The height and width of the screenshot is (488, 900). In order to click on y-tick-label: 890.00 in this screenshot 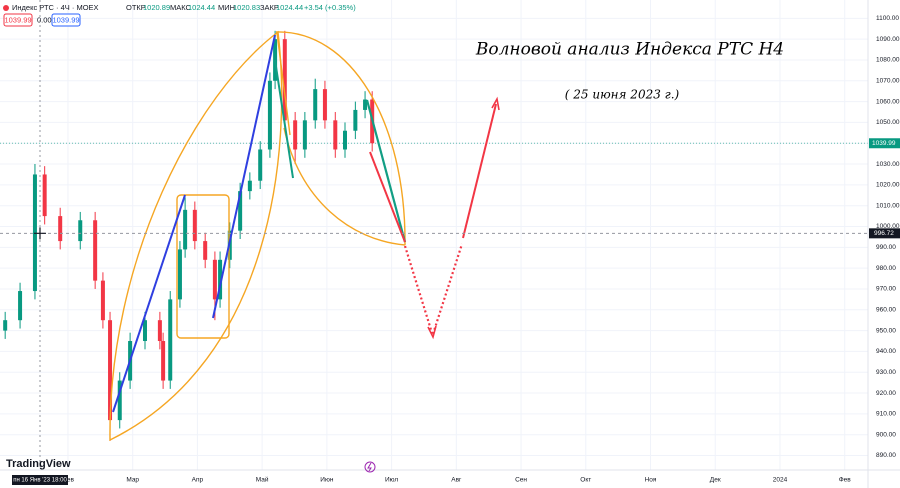, I will do `click(886, 455)`.